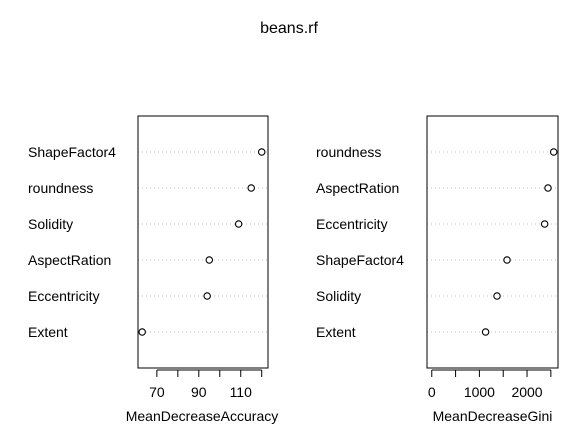 This screenshot has width=578, height=444. What do you see at coordinates (432, 392) in the screenshot?
I see `x-tick-label: 0` at bounding box center [432, 392].